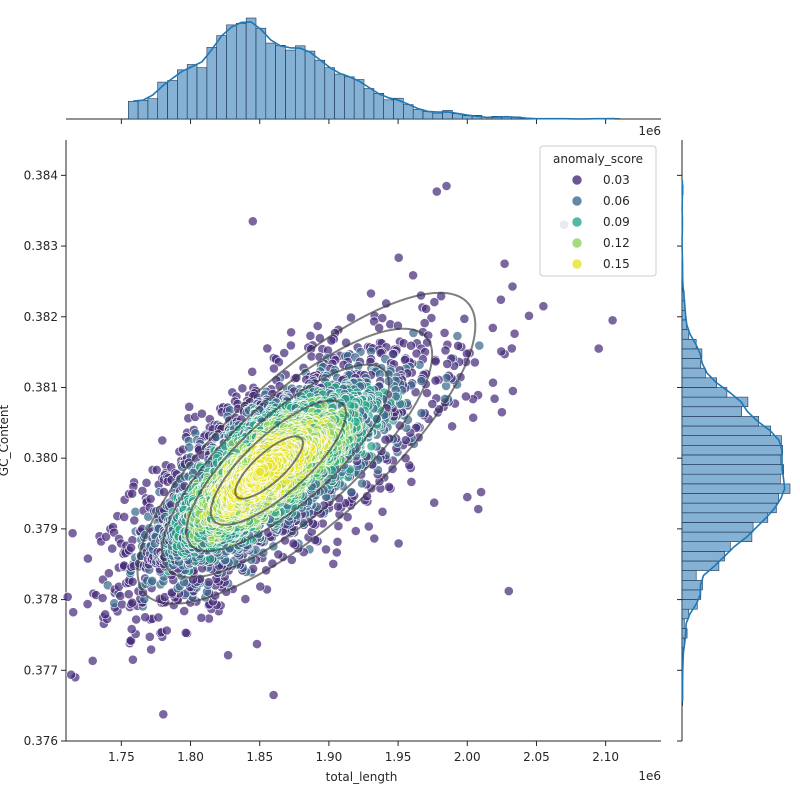  What do you see at coordinates (41, 600) in the screenshot?
I see `y-tick-label: 0.378` at bounding box center [41, 600].